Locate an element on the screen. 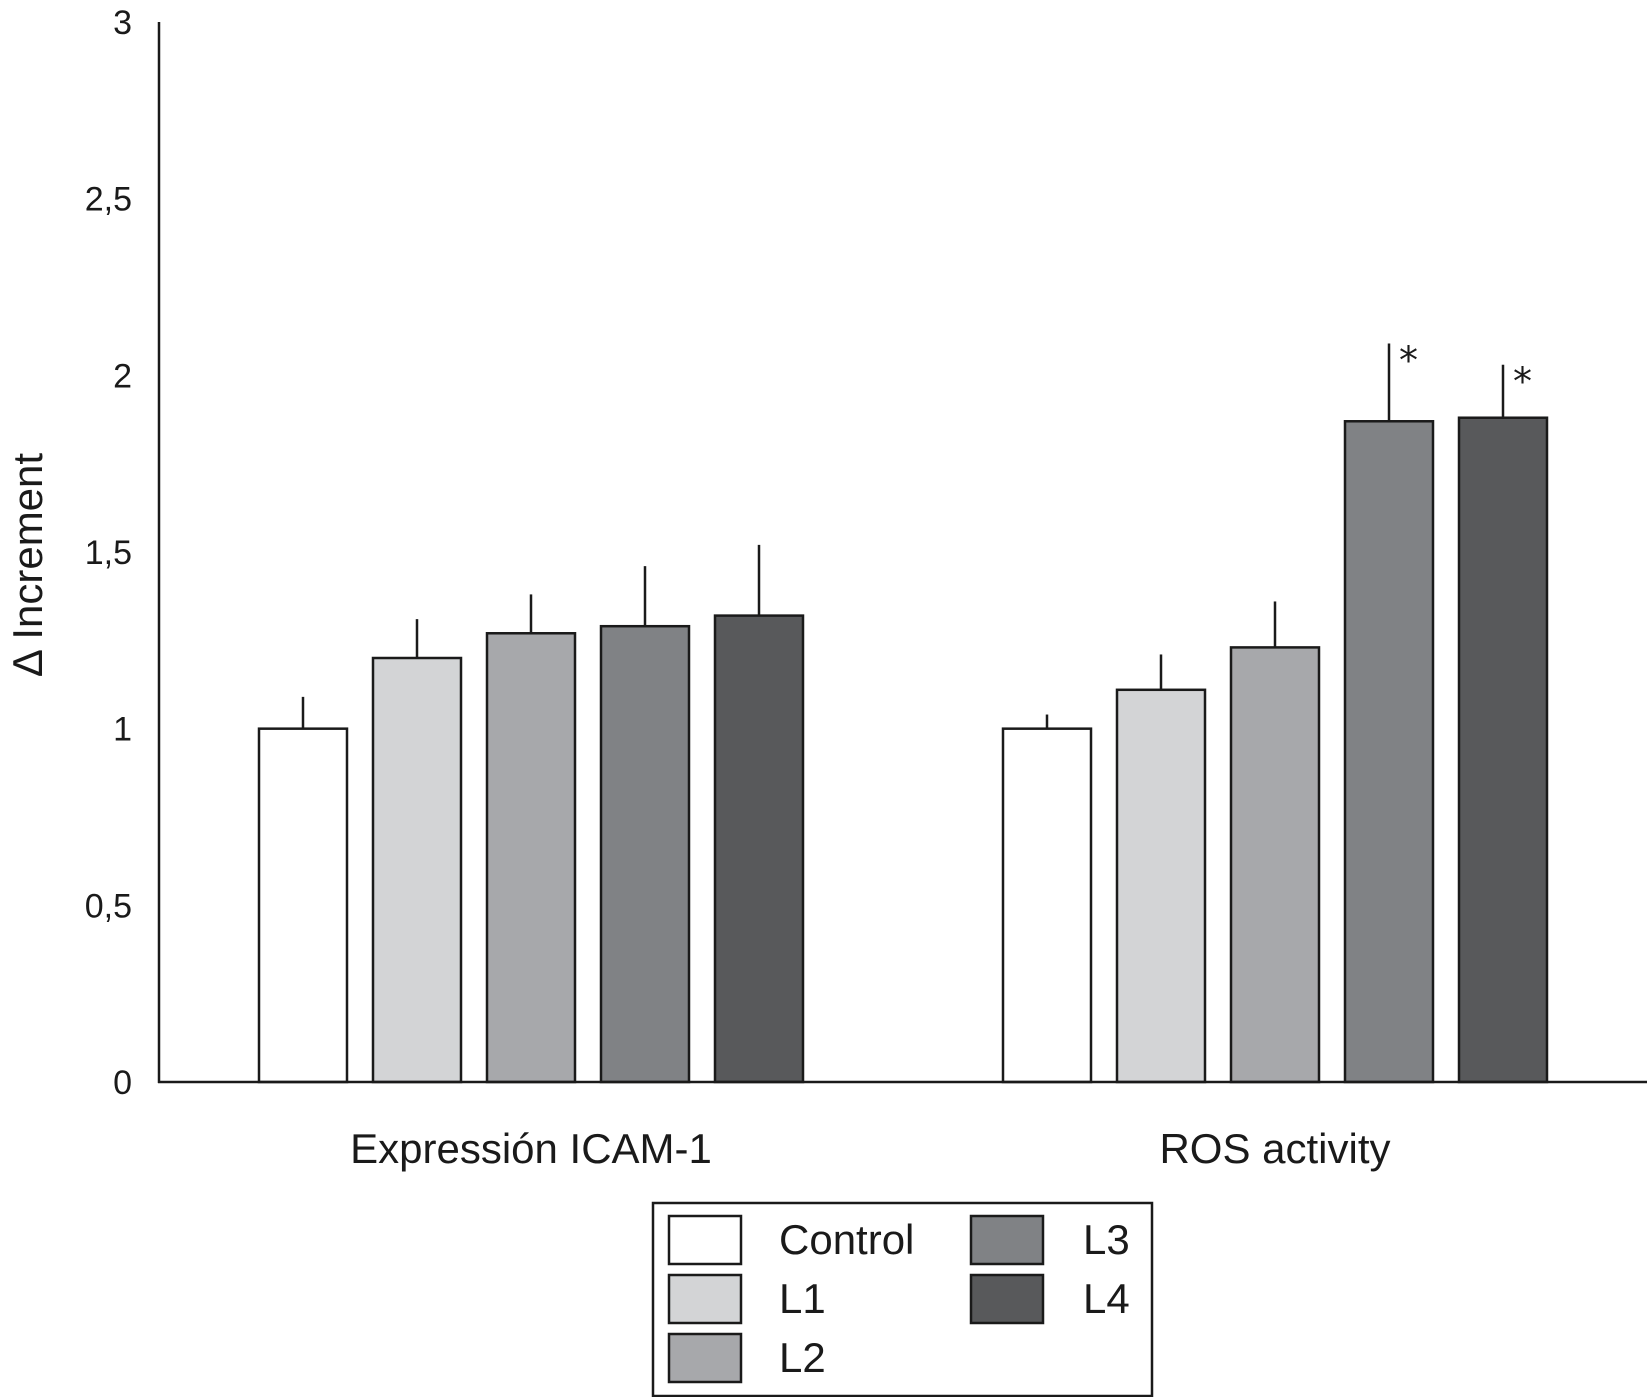 Image resolution: width=1647 pixels, height=1397 pixels. legend: Control L1 L2 L3 L4 is located at coordinates (902, 1299).